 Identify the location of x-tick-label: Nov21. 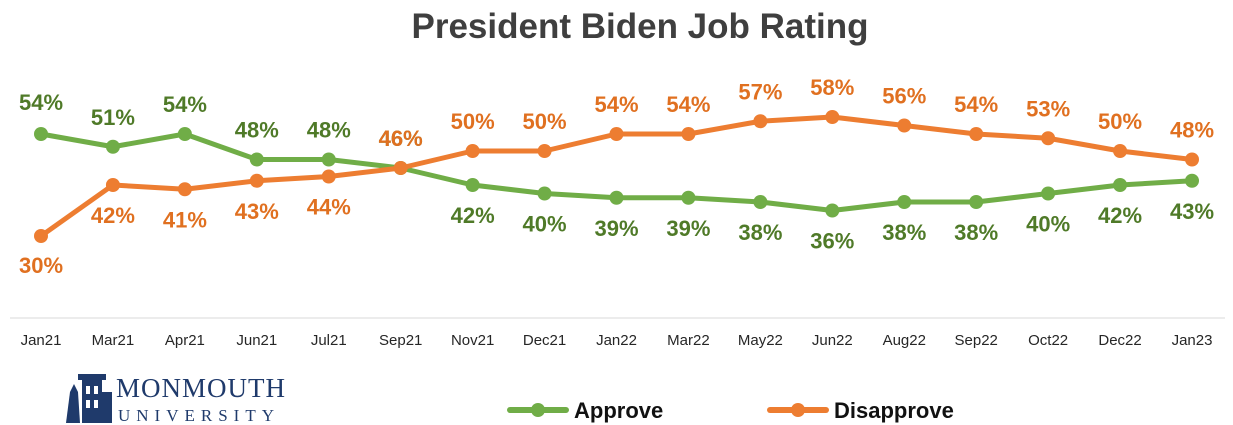
(472, 340).